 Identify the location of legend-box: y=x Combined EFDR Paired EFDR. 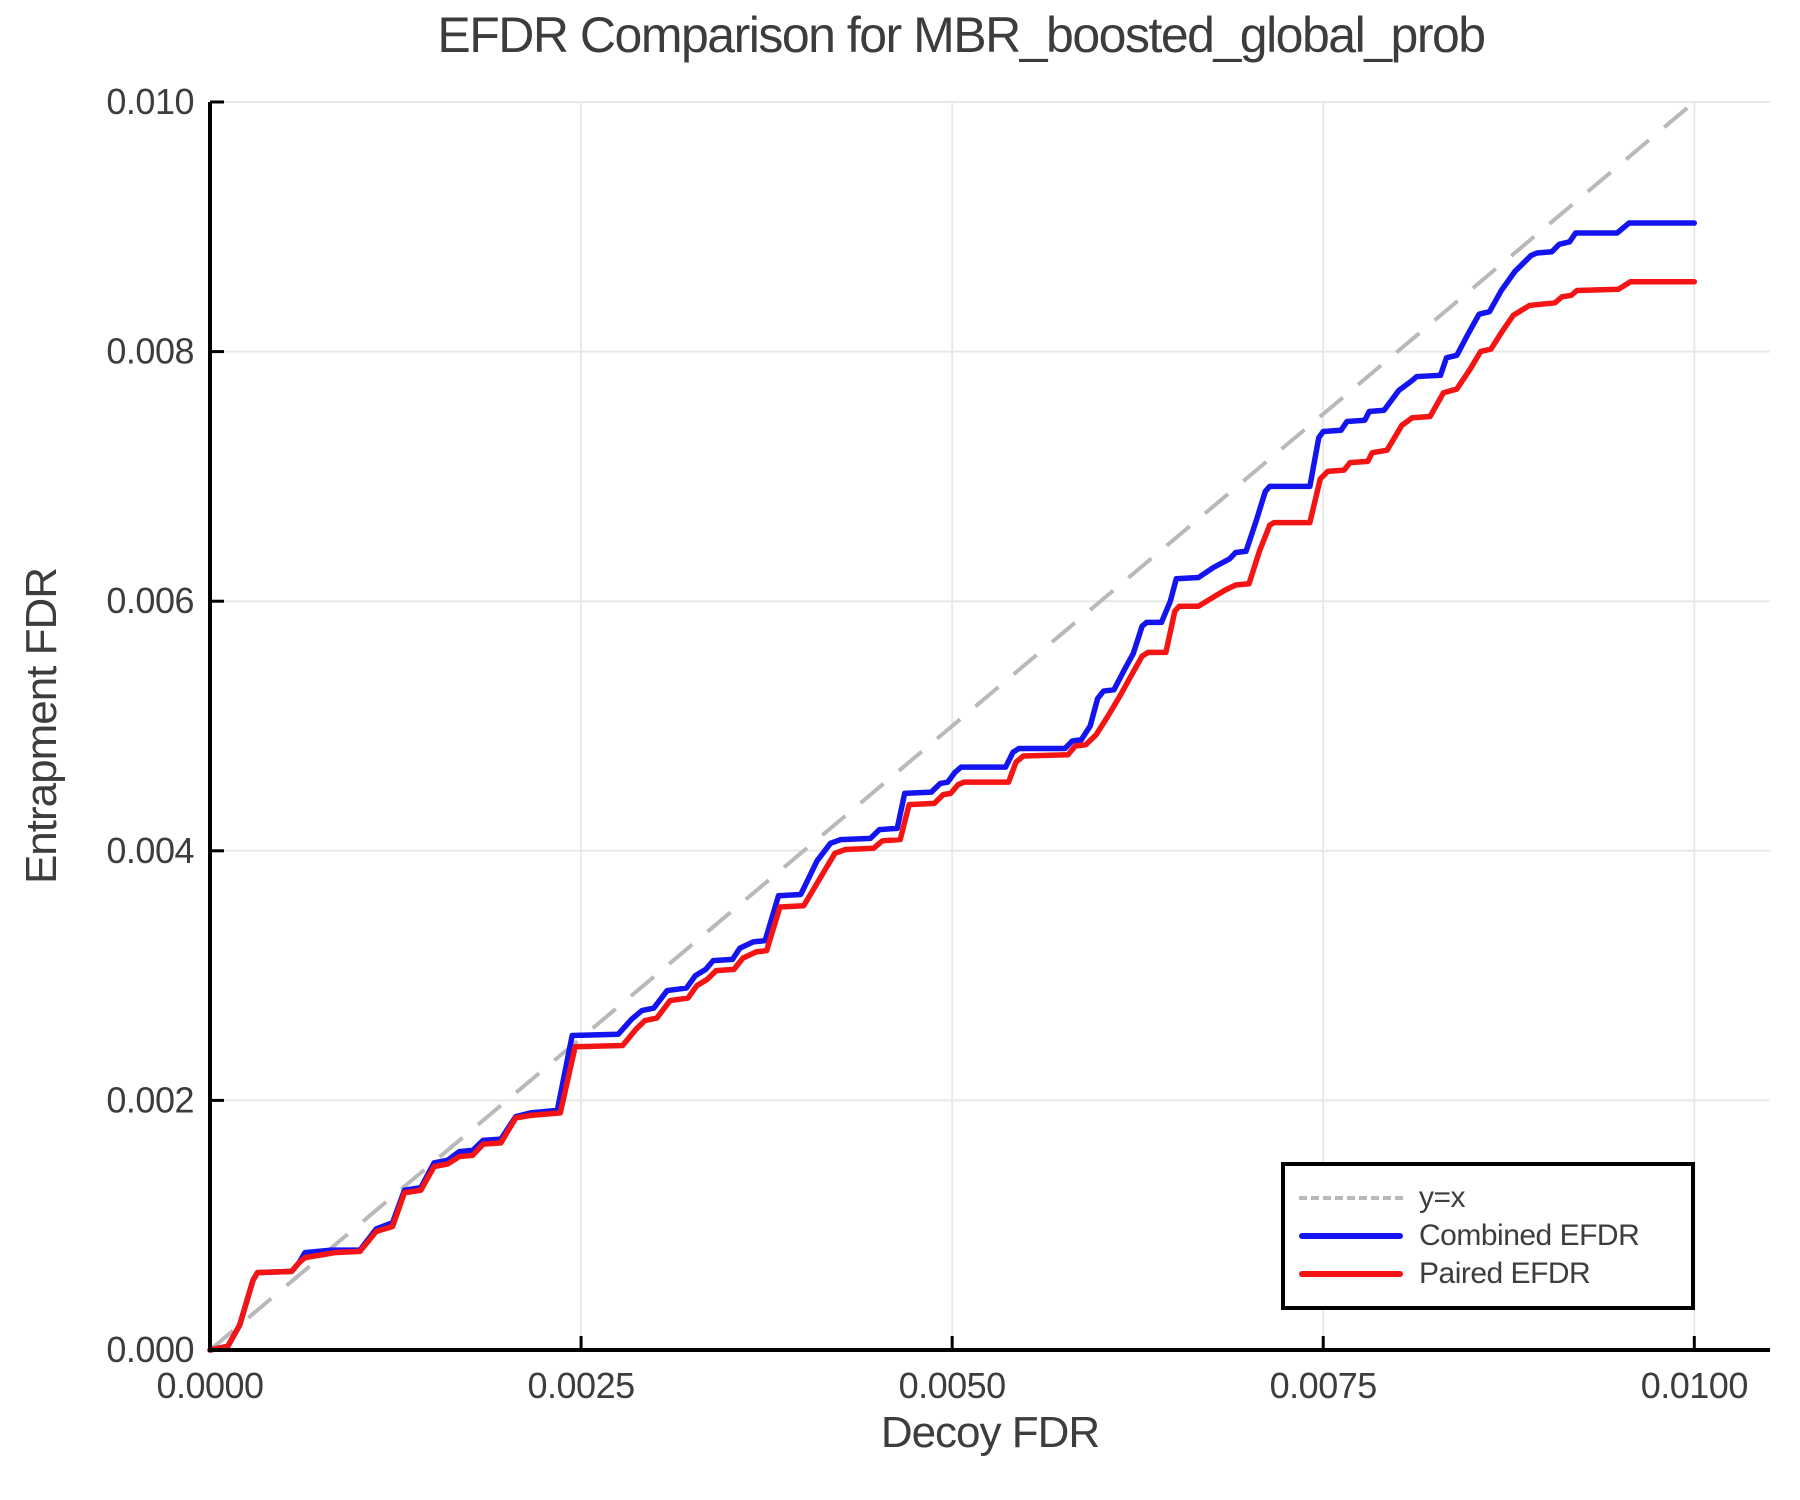
(1488, 1236).